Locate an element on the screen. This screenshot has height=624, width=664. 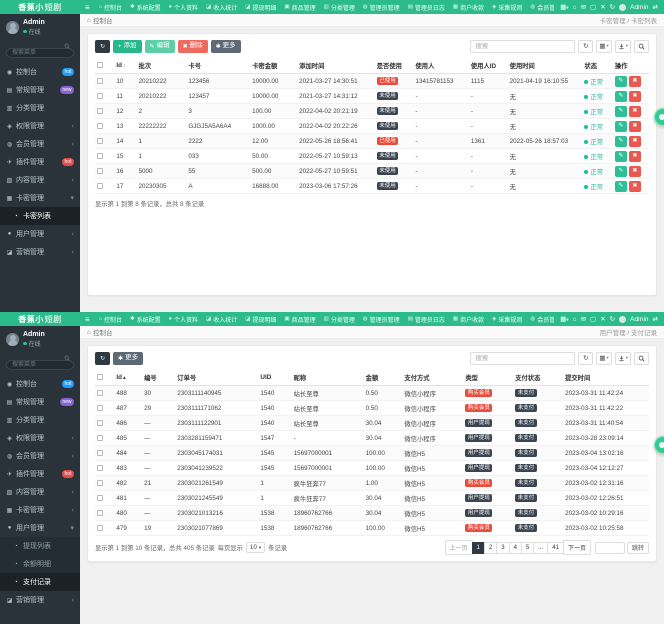
topnav-item: 系统配置 is located at coordinates (145, 319).